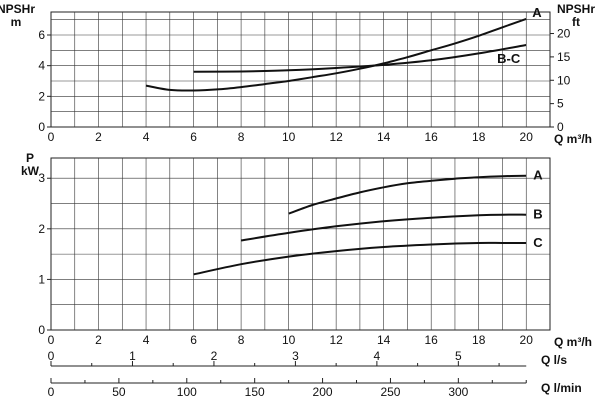 The height and width of the screenshot is (404, 599). I want to click on power-x-tick-label: 6, so click(193, 340).